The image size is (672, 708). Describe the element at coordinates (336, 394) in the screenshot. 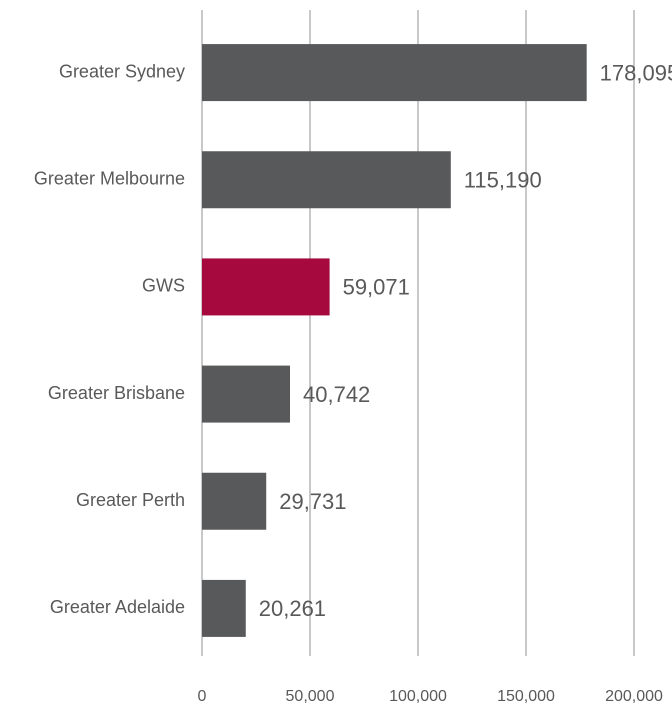

I see `value-label: 40,742` at that location.